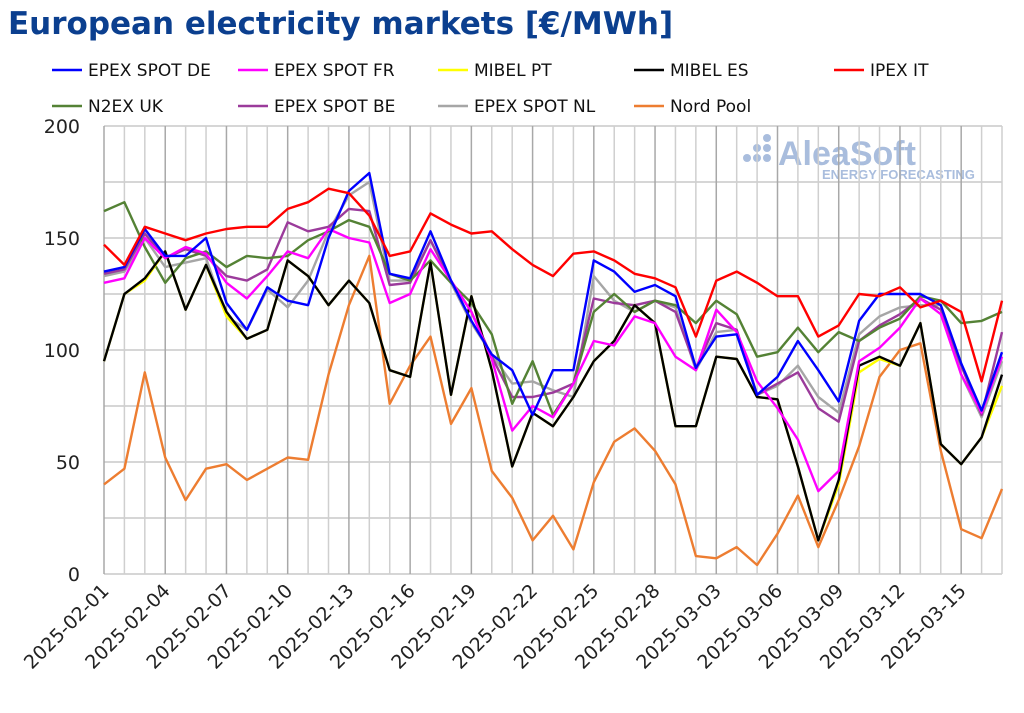  What do you see at coordinates (341, 24) in the screenshot?
I see `chart-title: European electricity markets [€/MWh]` at bounding box center [341, 24].